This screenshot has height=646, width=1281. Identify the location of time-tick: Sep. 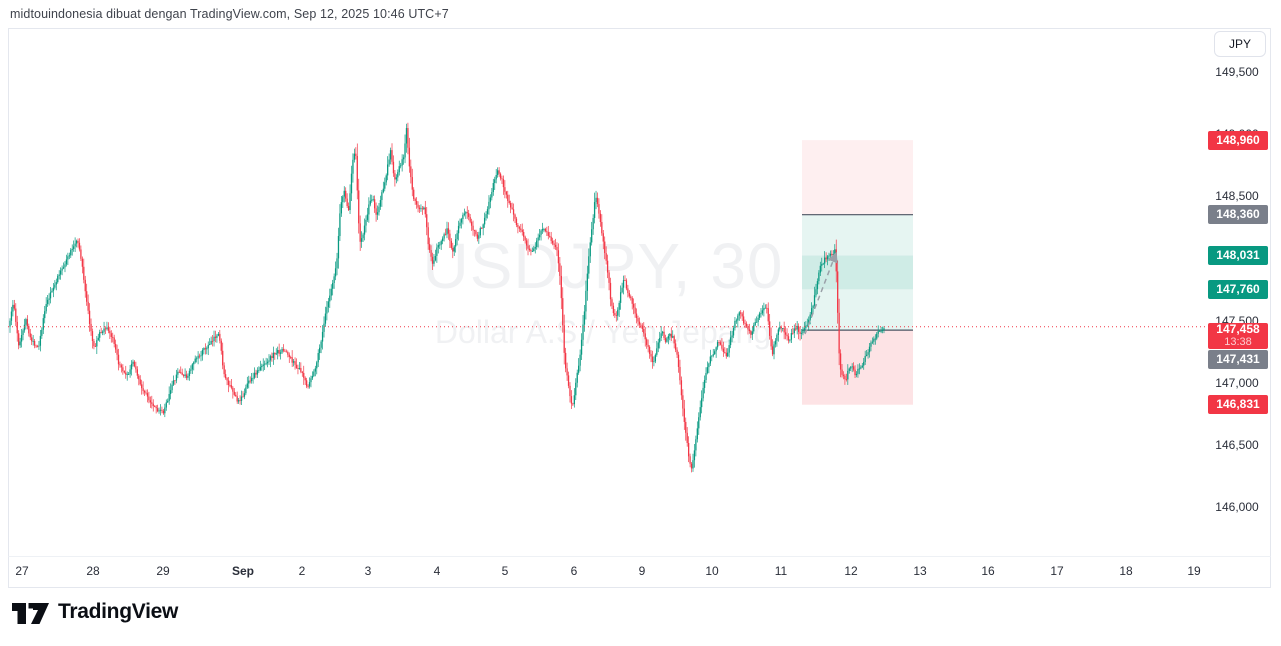
(243, 571).